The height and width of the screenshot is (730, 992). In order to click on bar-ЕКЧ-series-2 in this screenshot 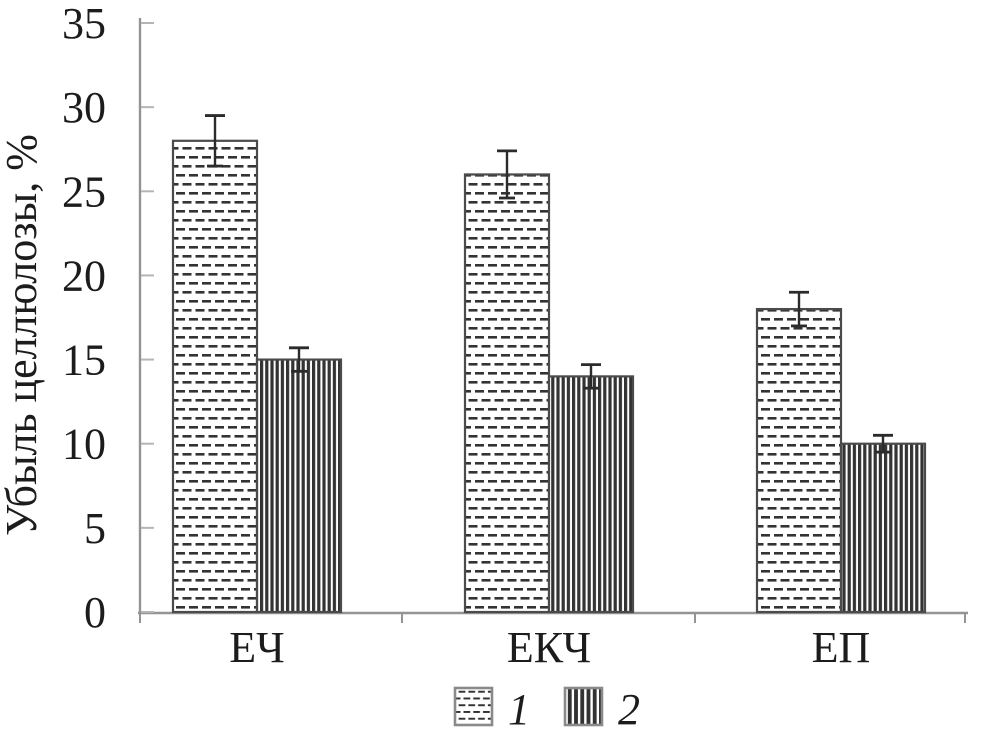, I will do `click(591, 494)`.